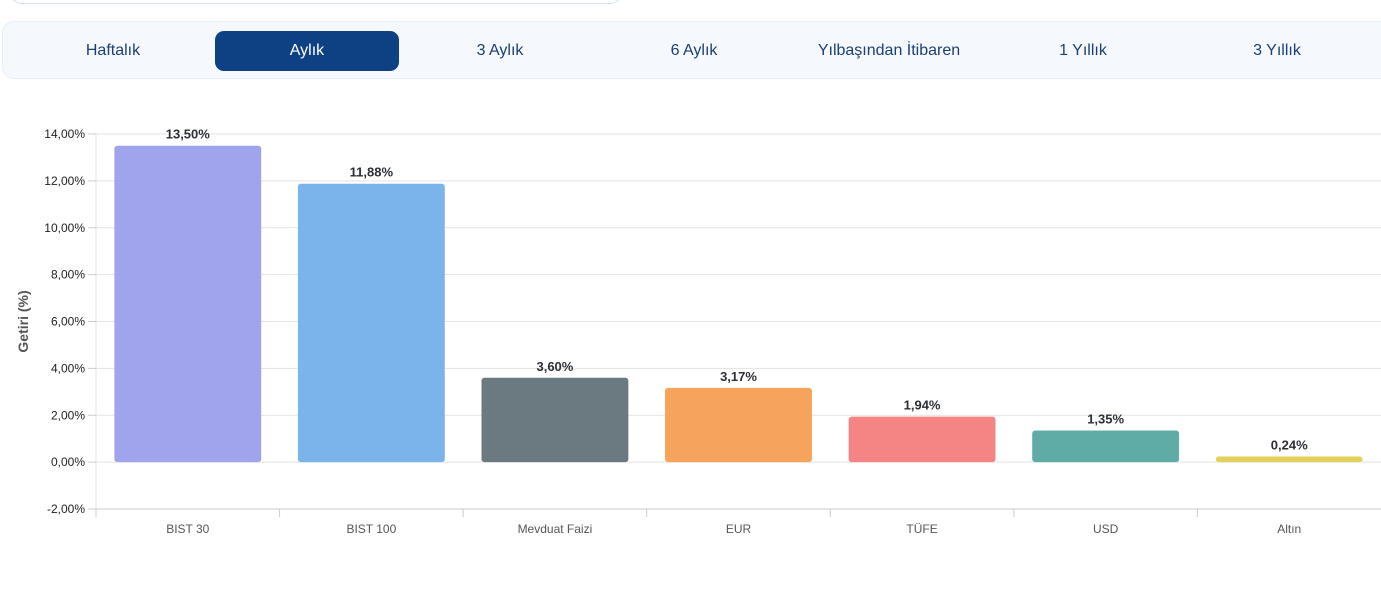 The image size is (1381, 595). Describe the element at coordinates (921, 529) in the screenshot. I see `x-tick-label: TÜFE` at that location.